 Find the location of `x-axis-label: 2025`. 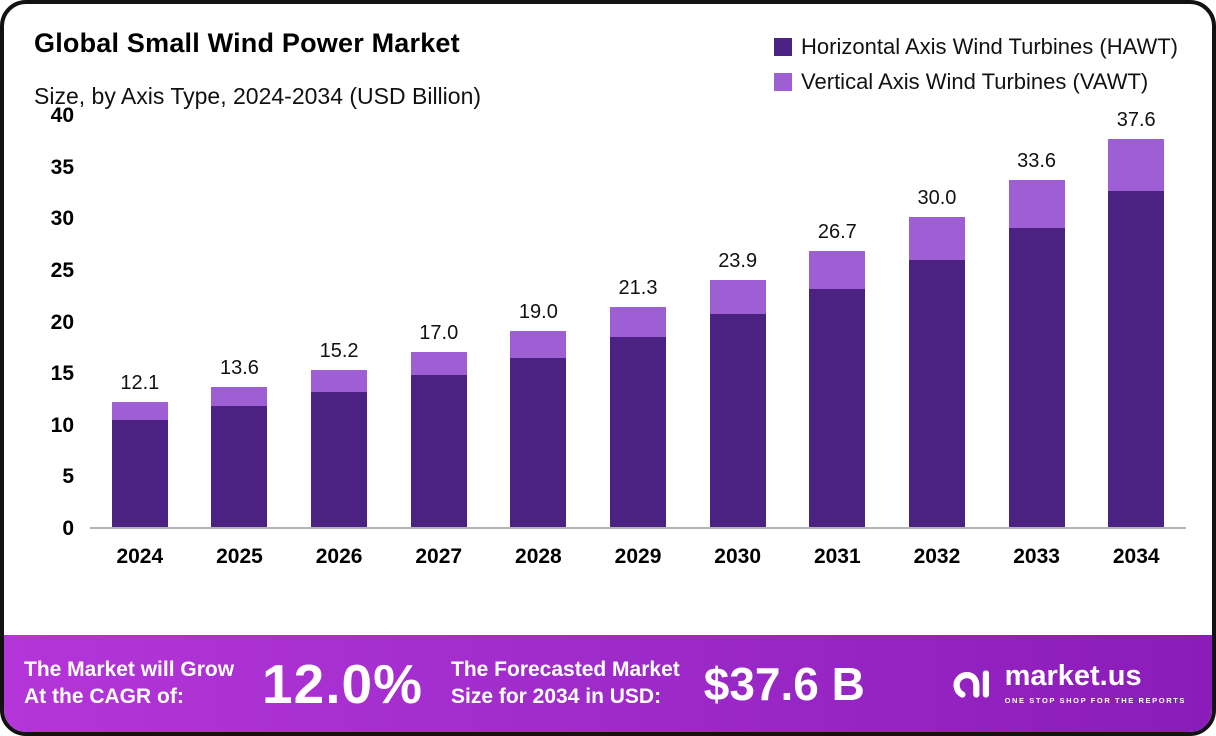

x-axis-label: 2025 is located at coordinates (239, 556).